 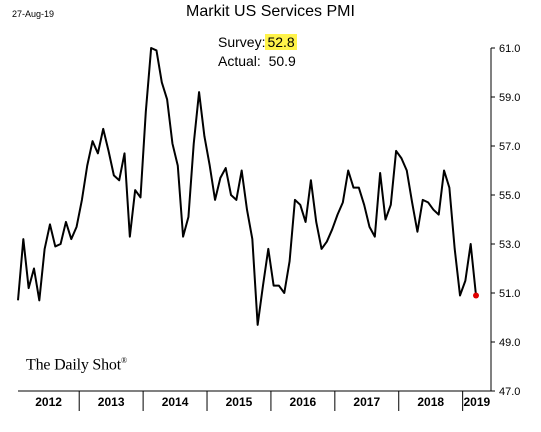 I want to click on chart-date: 27-Aug-19, so click(x=33, y=14).